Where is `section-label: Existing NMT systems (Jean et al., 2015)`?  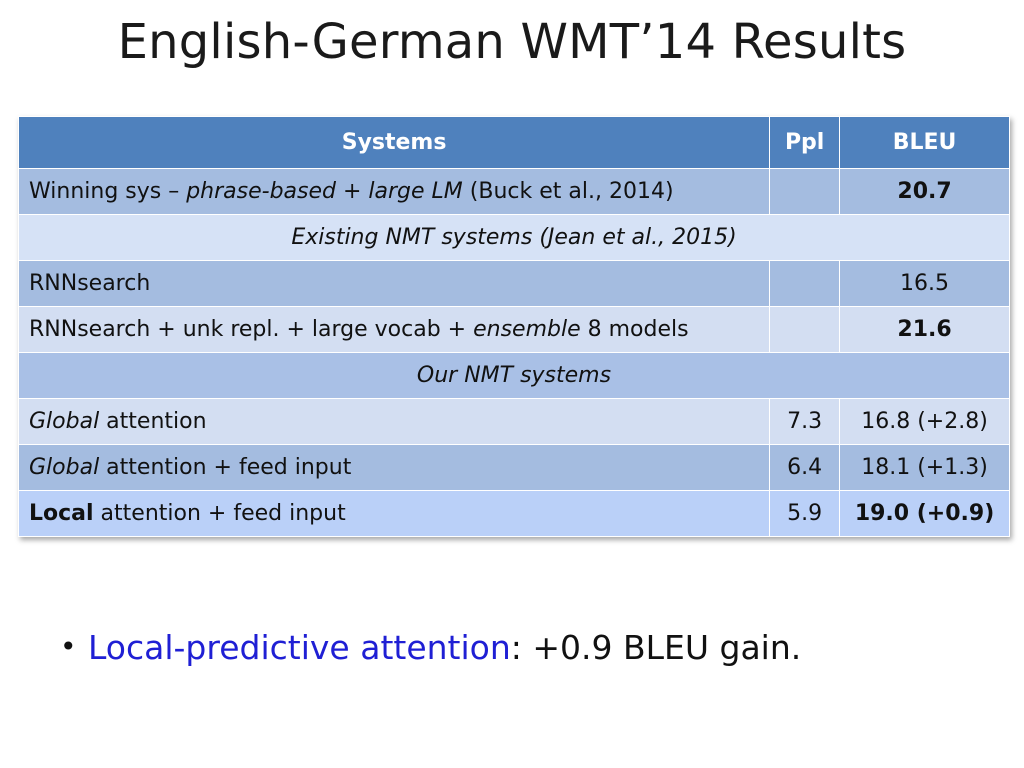 section-label: Existing NMT systems (Jean et al., 2015) is located at coordinates (514, 237).